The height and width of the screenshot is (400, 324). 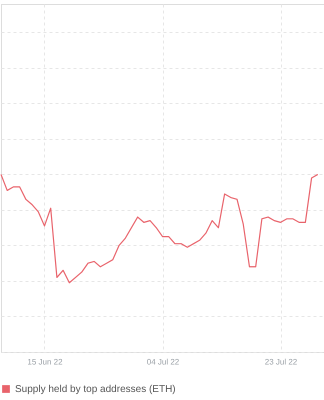 I want to click on x-tick-label: 15 Jun 22, so click(x=45, y=362).